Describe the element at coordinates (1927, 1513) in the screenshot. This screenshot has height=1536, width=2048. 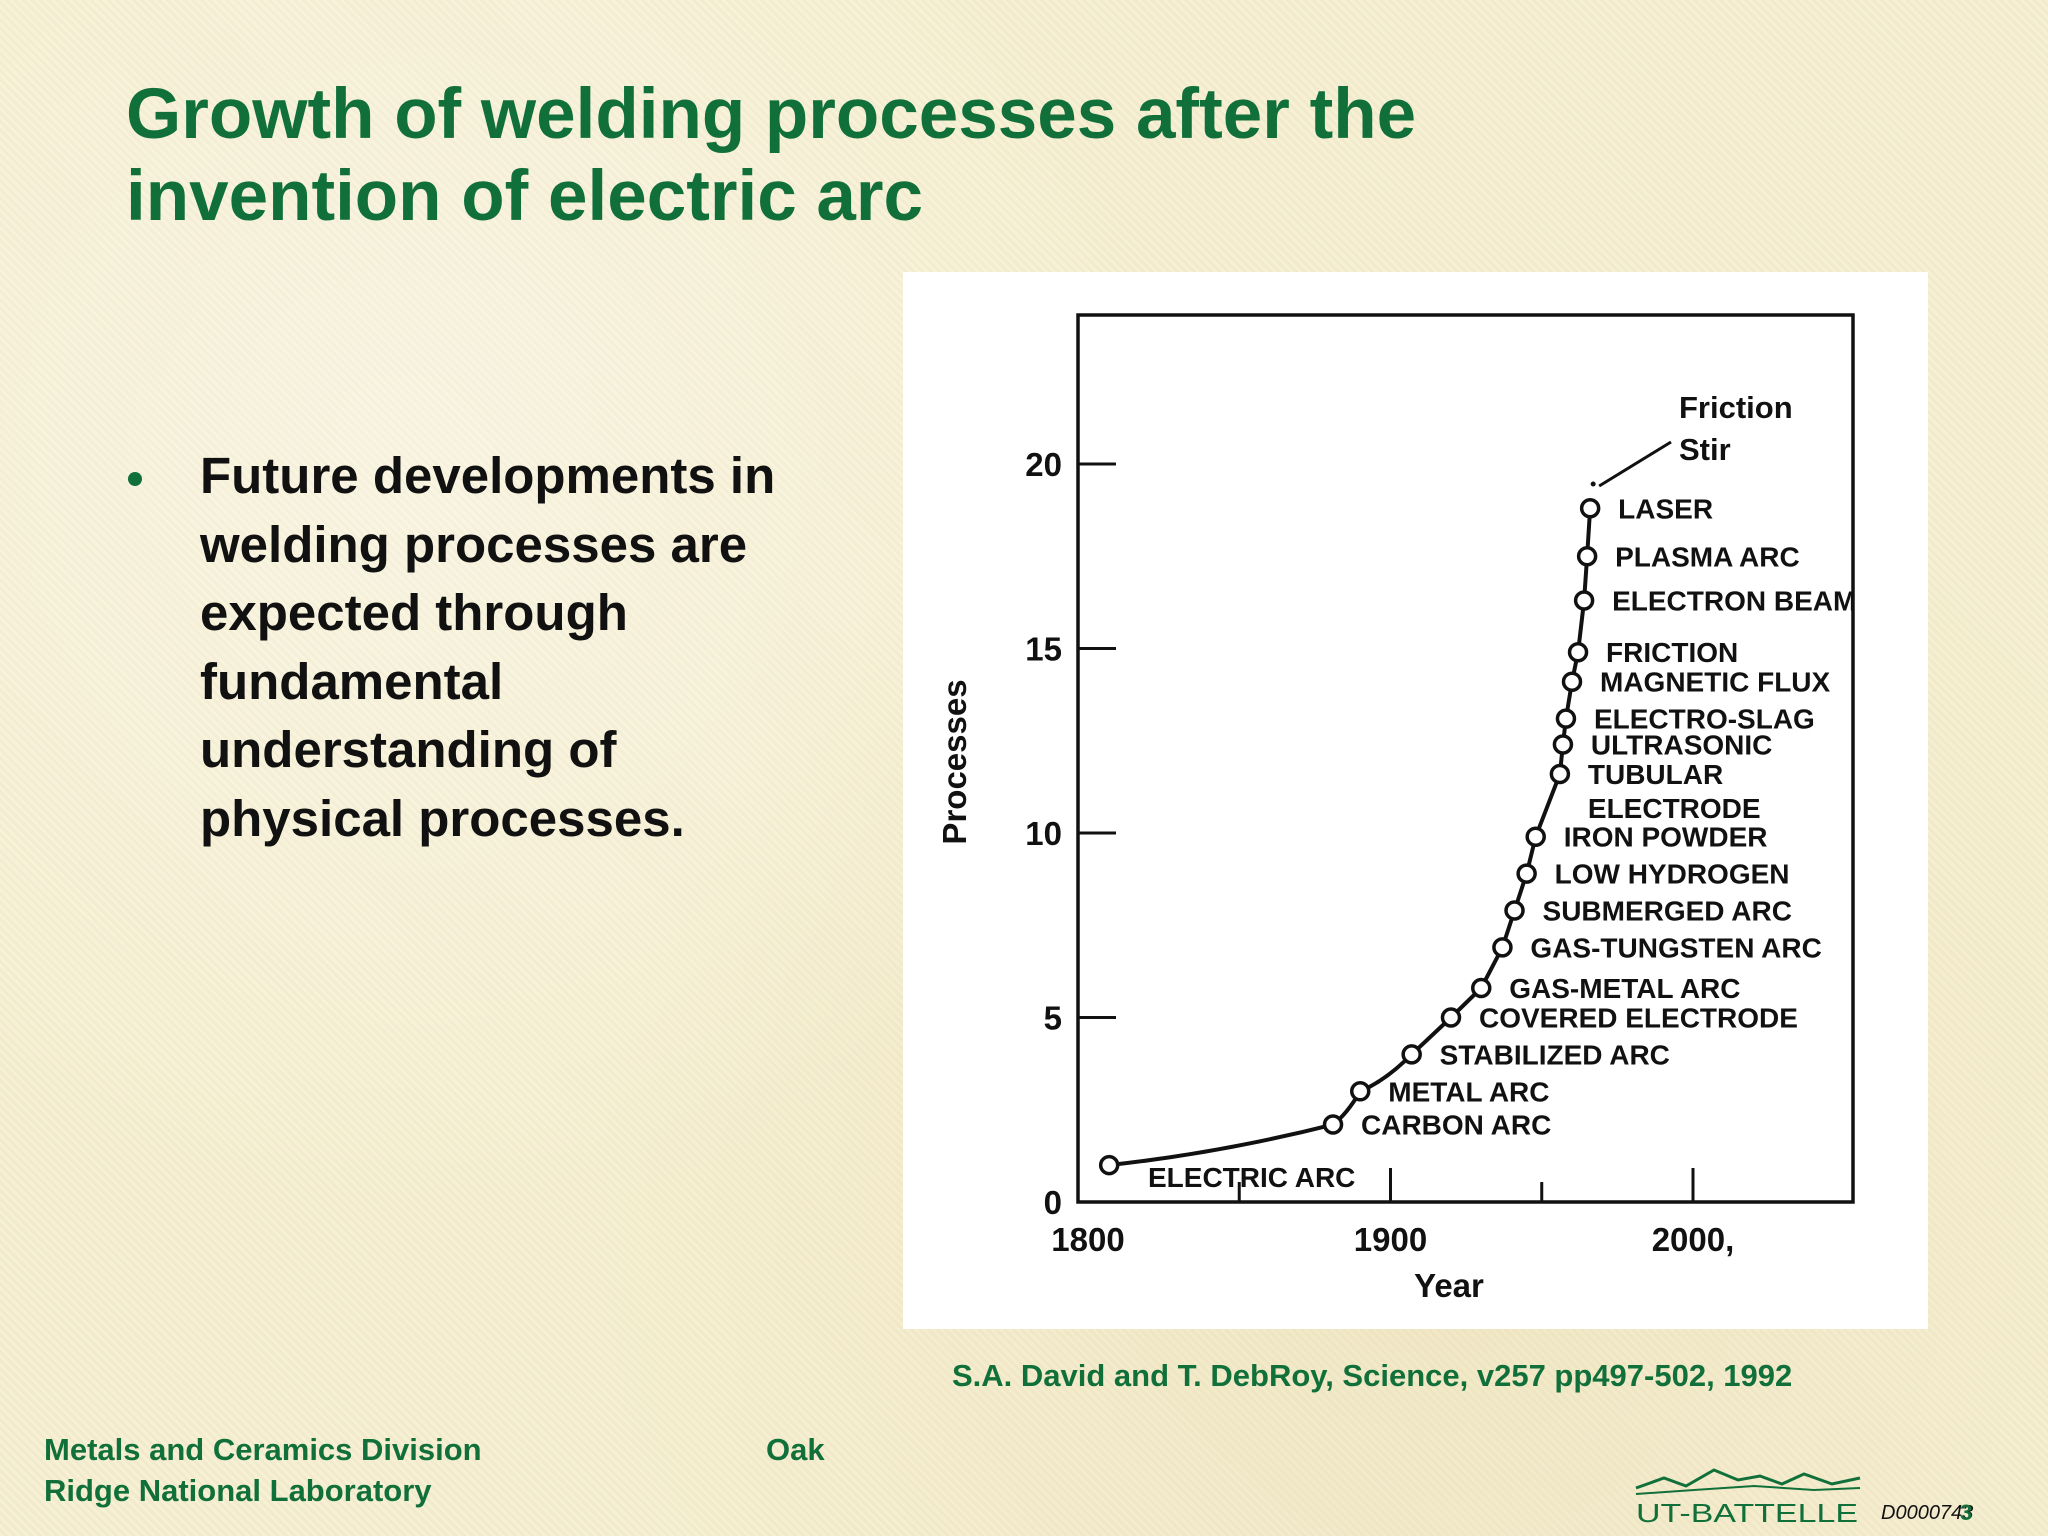
I see `document-id: D0000743` at that location.